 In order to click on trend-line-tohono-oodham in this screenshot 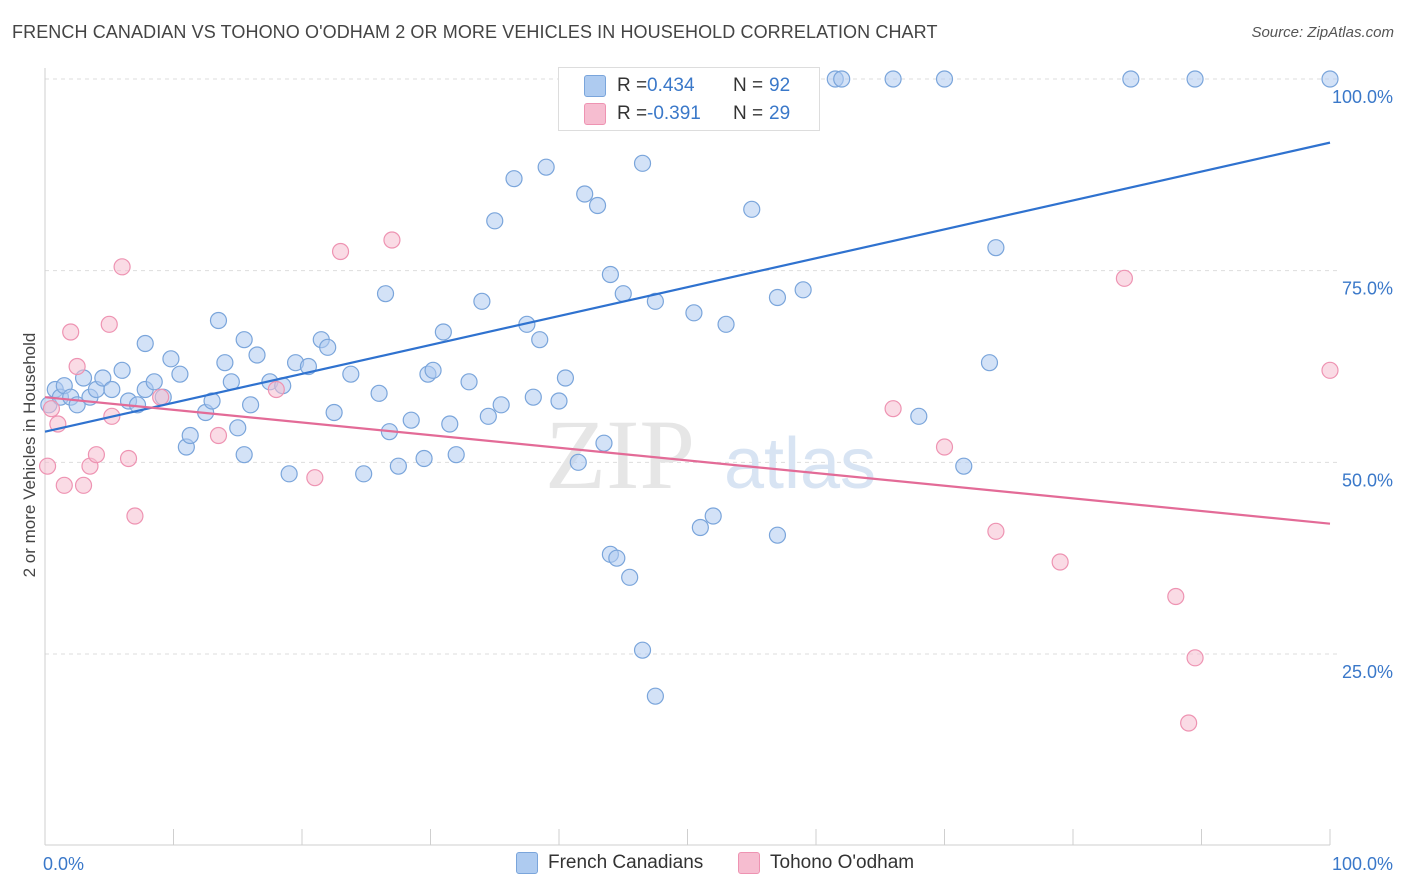, I will do `click(687, 460)`.